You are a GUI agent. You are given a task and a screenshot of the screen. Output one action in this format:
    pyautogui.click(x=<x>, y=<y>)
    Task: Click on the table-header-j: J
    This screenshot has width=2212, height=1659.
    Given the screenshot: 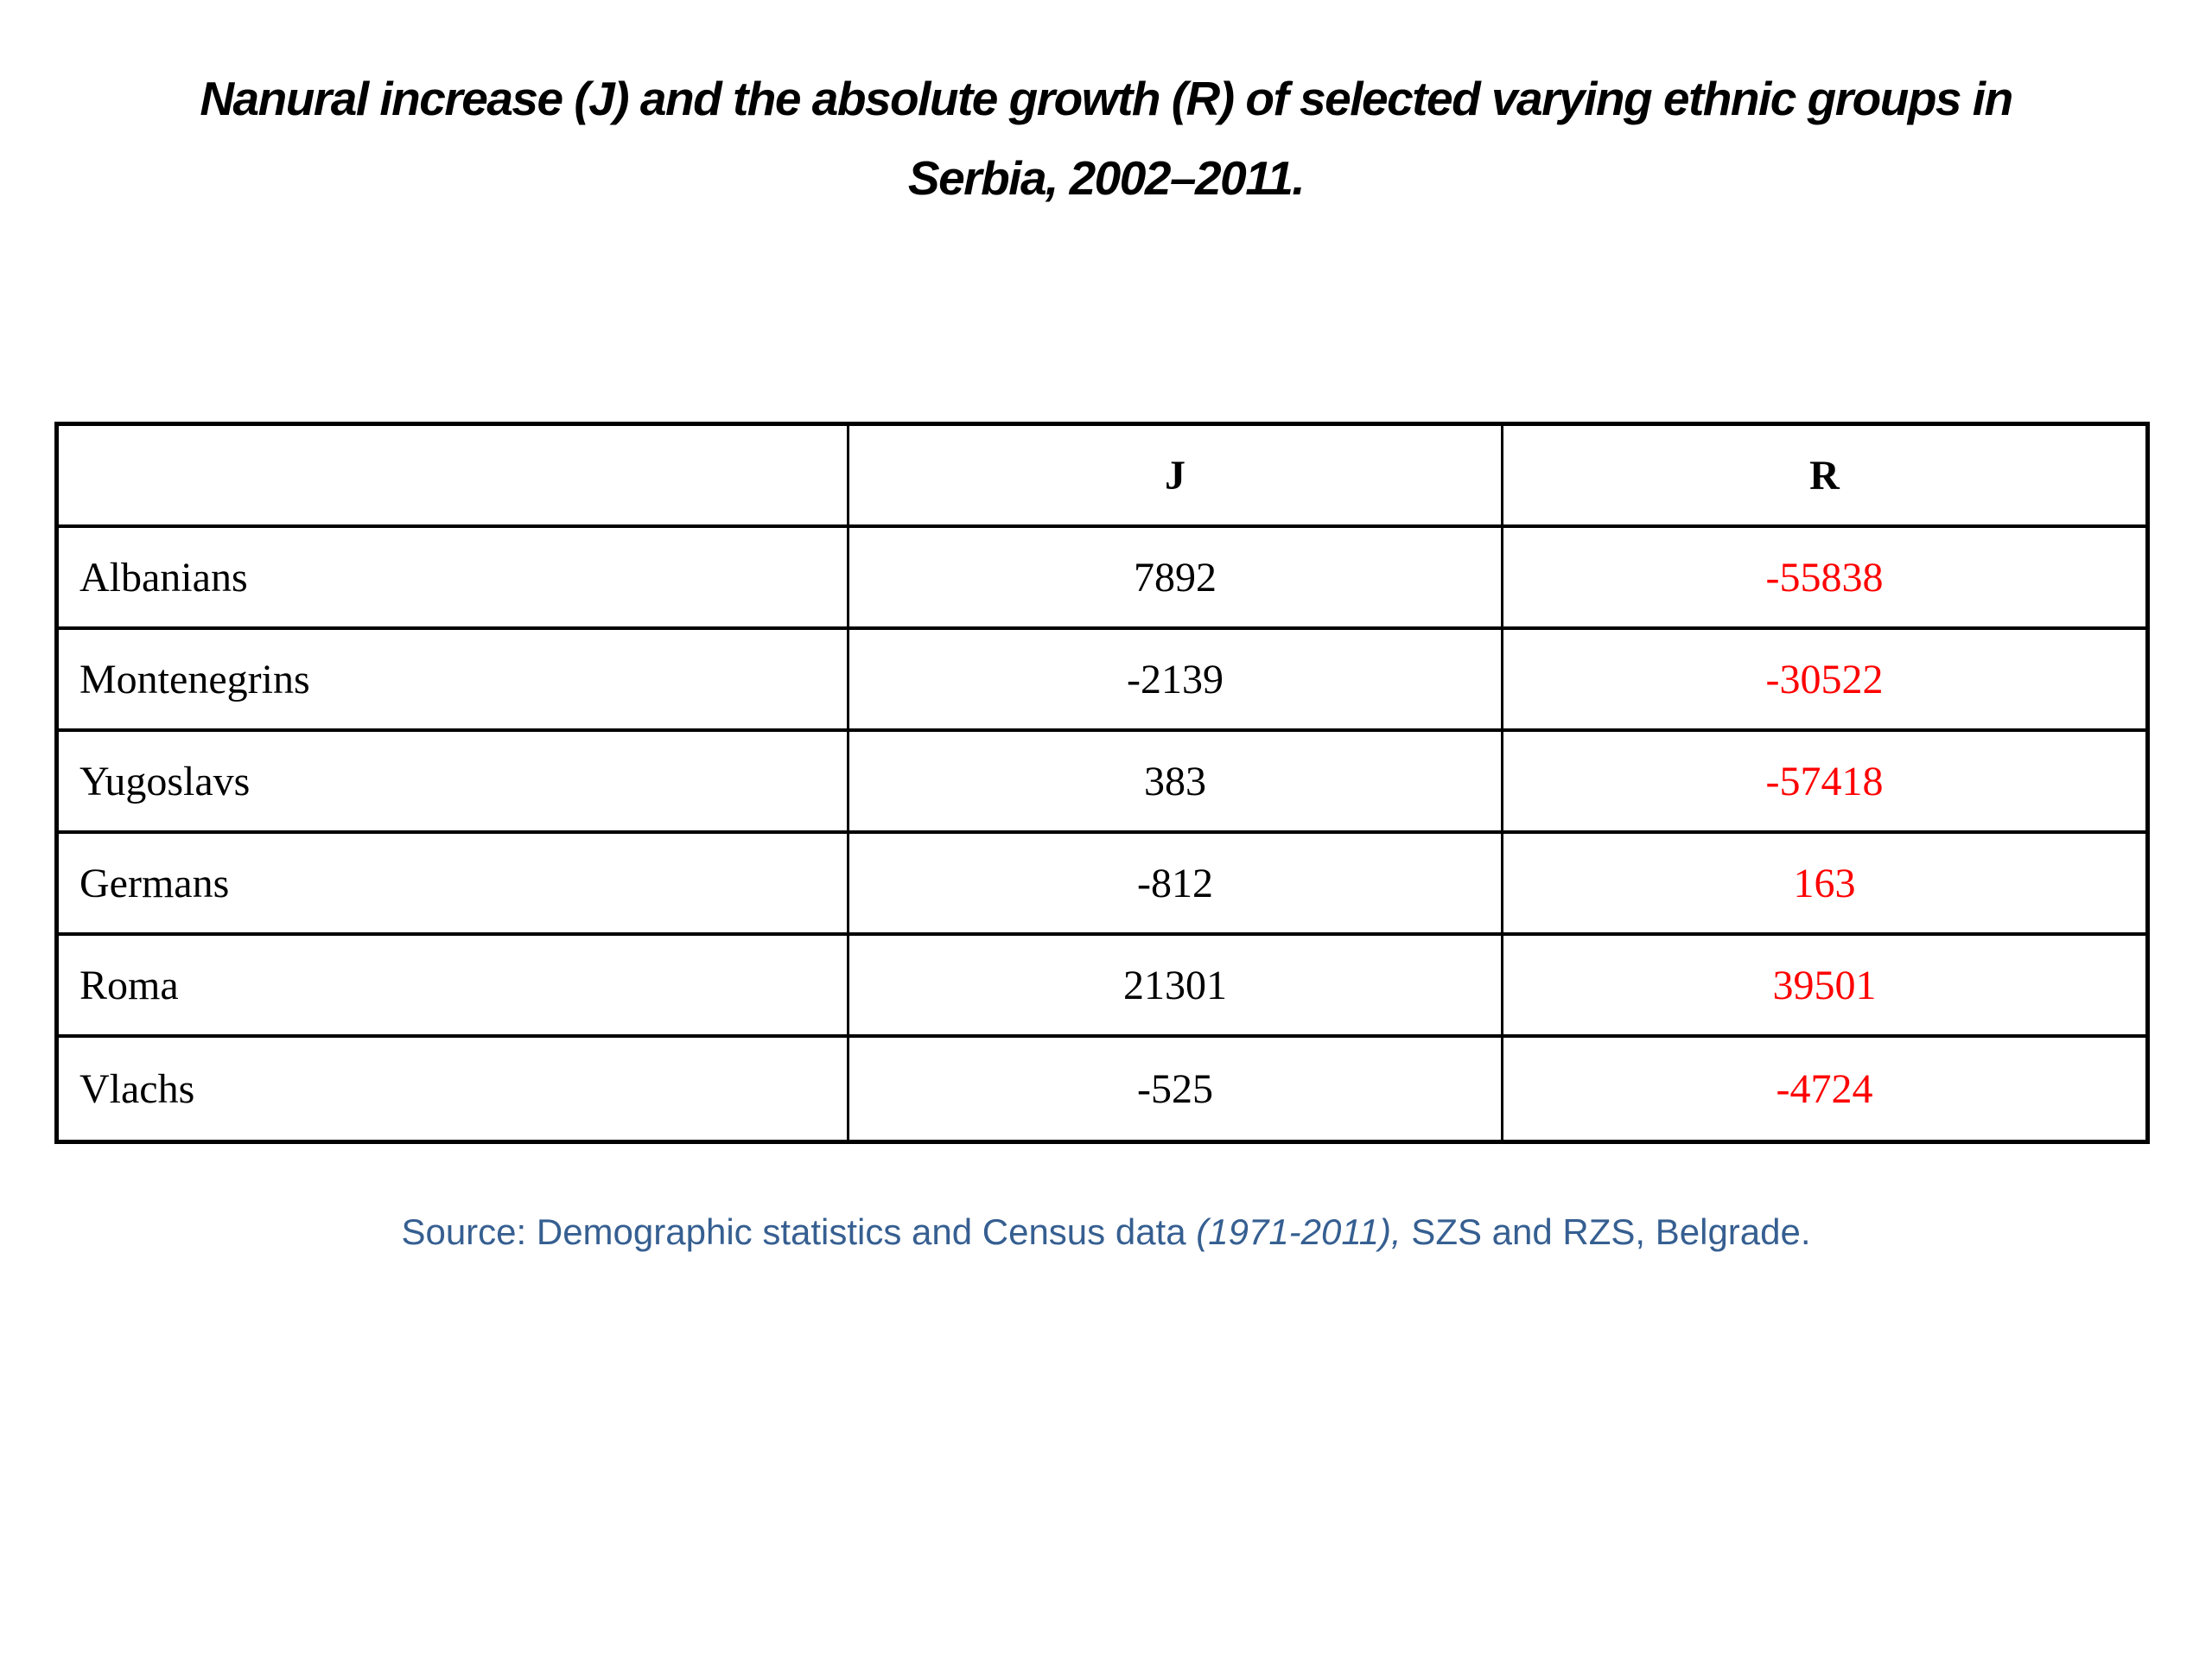 What is the action you would take?
    pyautogui.click(x=1176, y=477)
    